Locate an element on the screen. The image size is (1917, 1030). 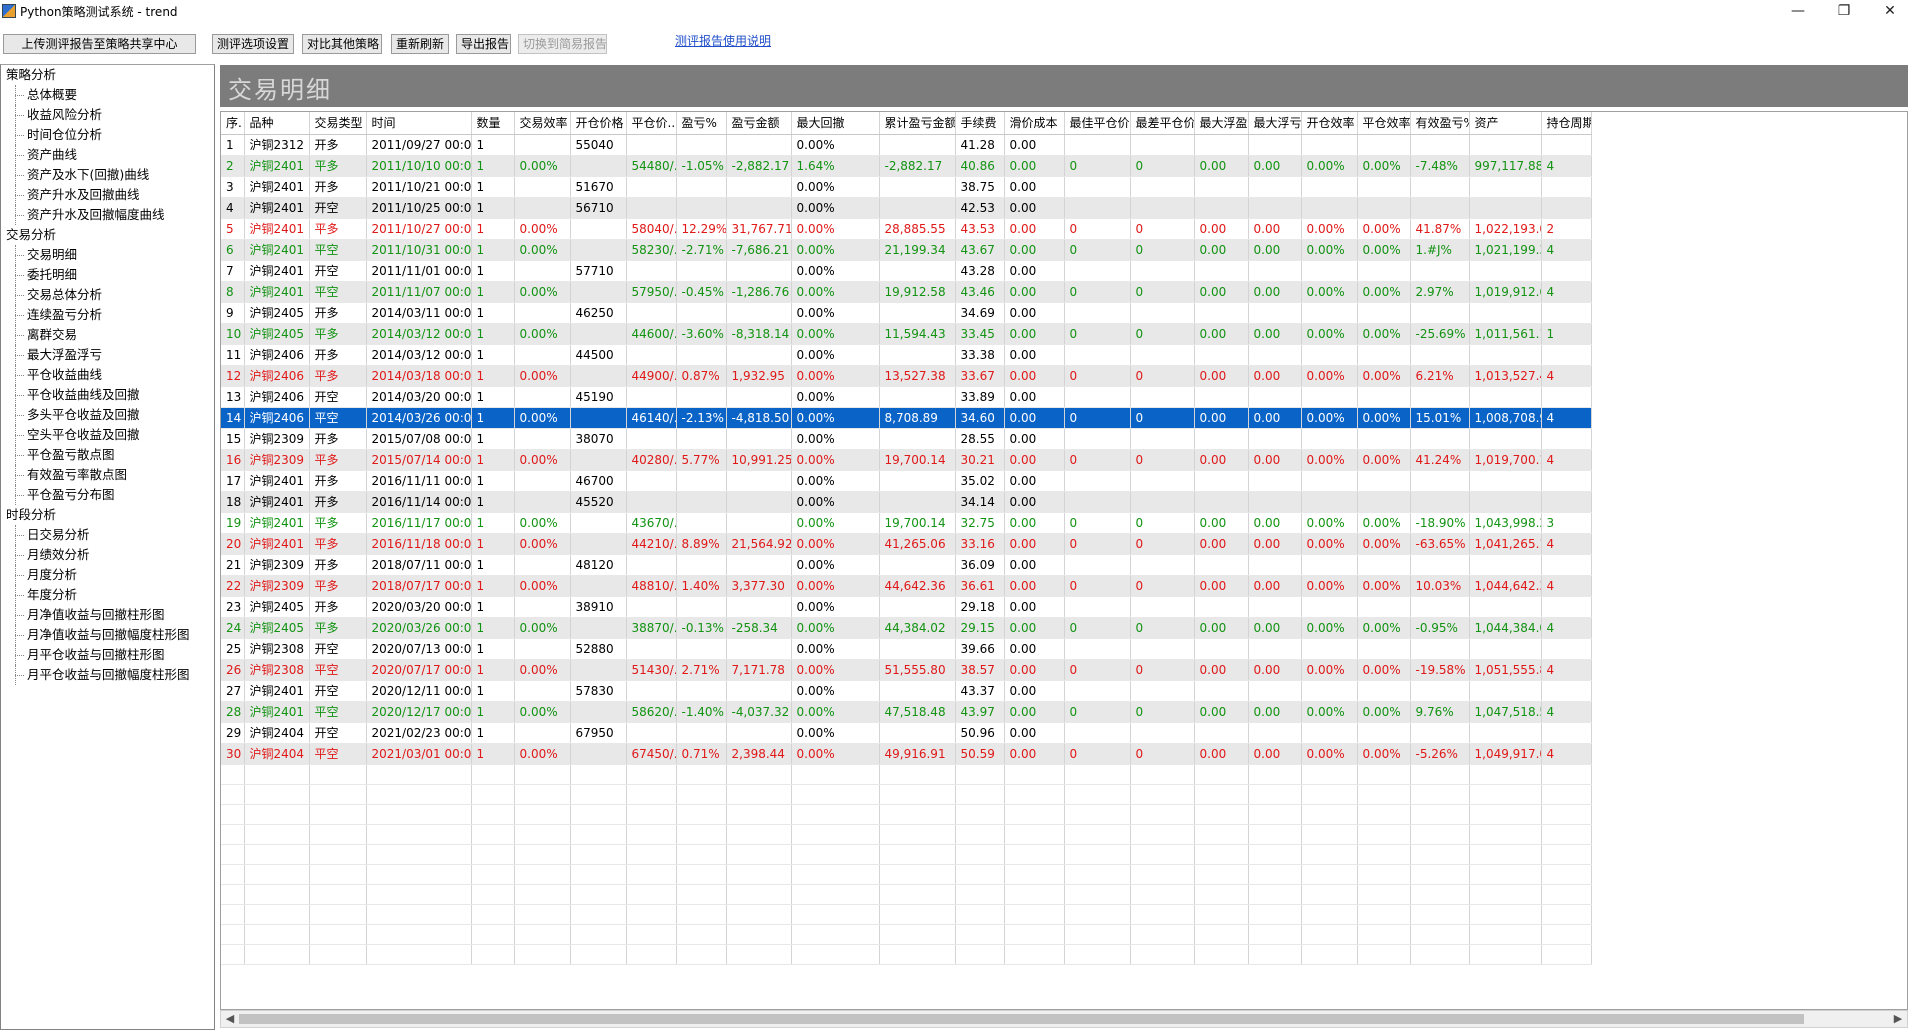
column-header: 最差平仓价 is located at coordinates (1162, 123).